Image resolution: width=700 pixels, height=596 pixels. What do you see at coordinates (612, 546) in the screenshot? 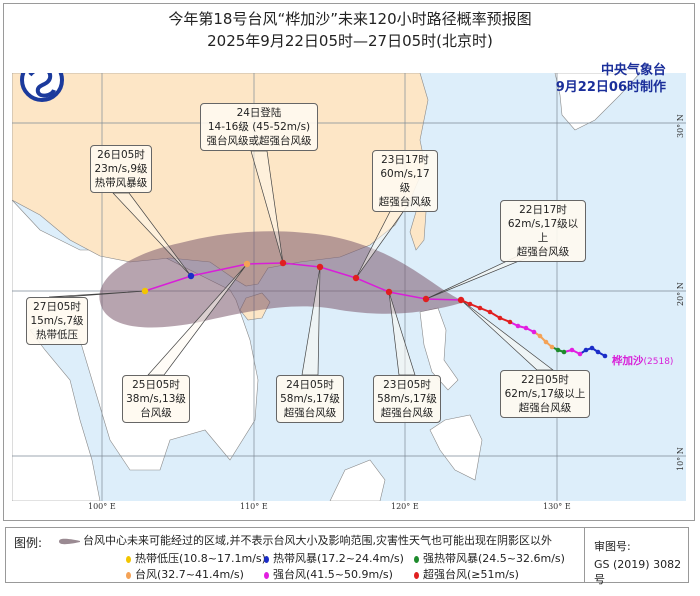
I see `review-label: 审图号:` at bounding box center [612, 546].